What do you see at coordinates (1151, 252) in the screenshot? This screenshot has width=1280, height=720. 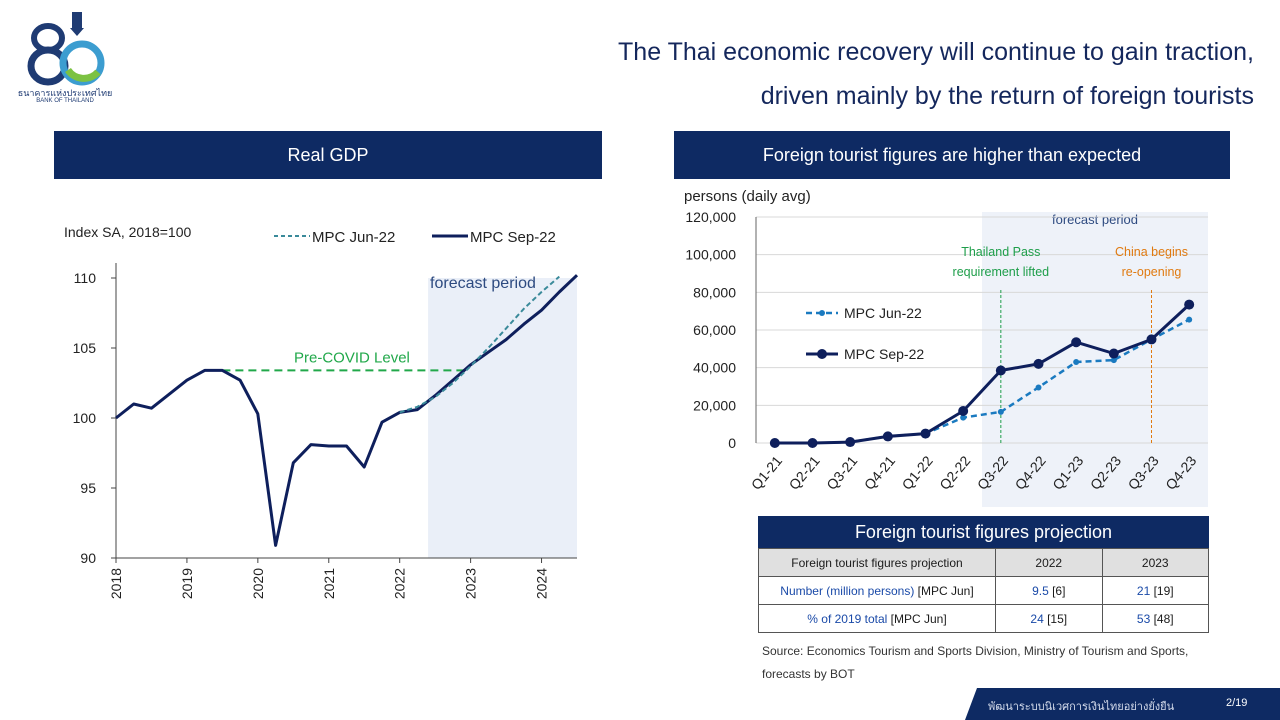 I see `annotation-label: China begins` at bounding box center [1151, 252].